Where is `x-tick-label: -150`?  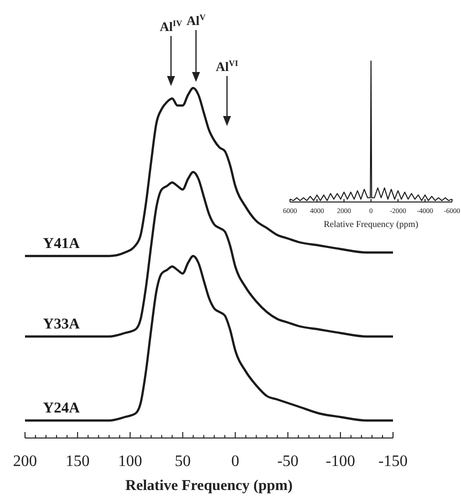
x-tick-label: -150 is located at coordinates (393, 461).